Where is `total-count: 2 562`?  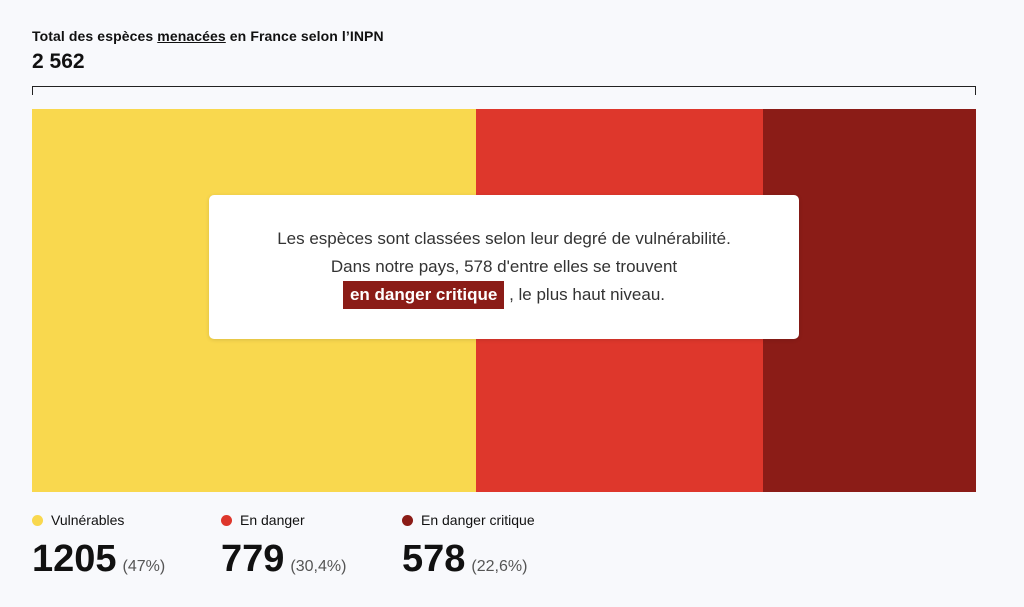
total-count: 2 562 is located at coordinates (58, 61).